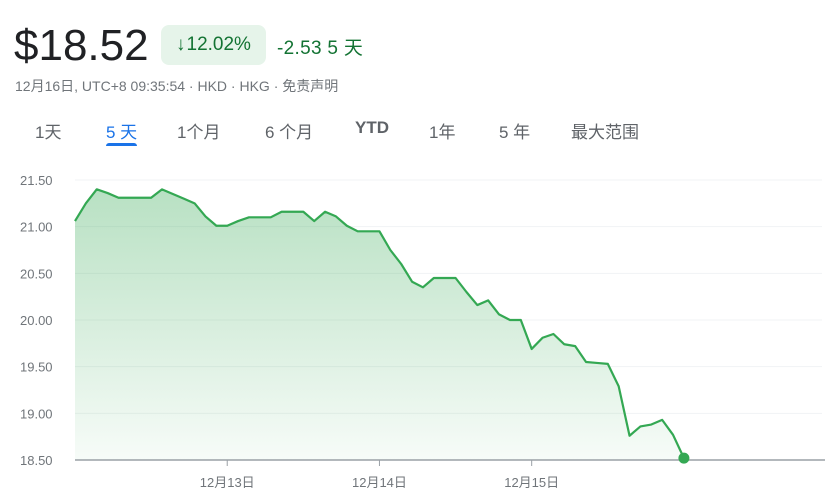 The image size is (839, 499). Describe the element at coordinates (372, 127) in the screenshot. I see `tab-ytd: YTD` at that location.